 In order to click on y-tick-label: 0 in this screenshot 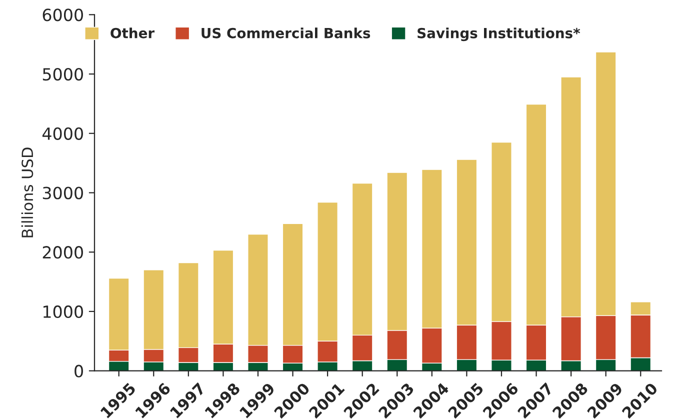, I will do `click(78, 371)`.